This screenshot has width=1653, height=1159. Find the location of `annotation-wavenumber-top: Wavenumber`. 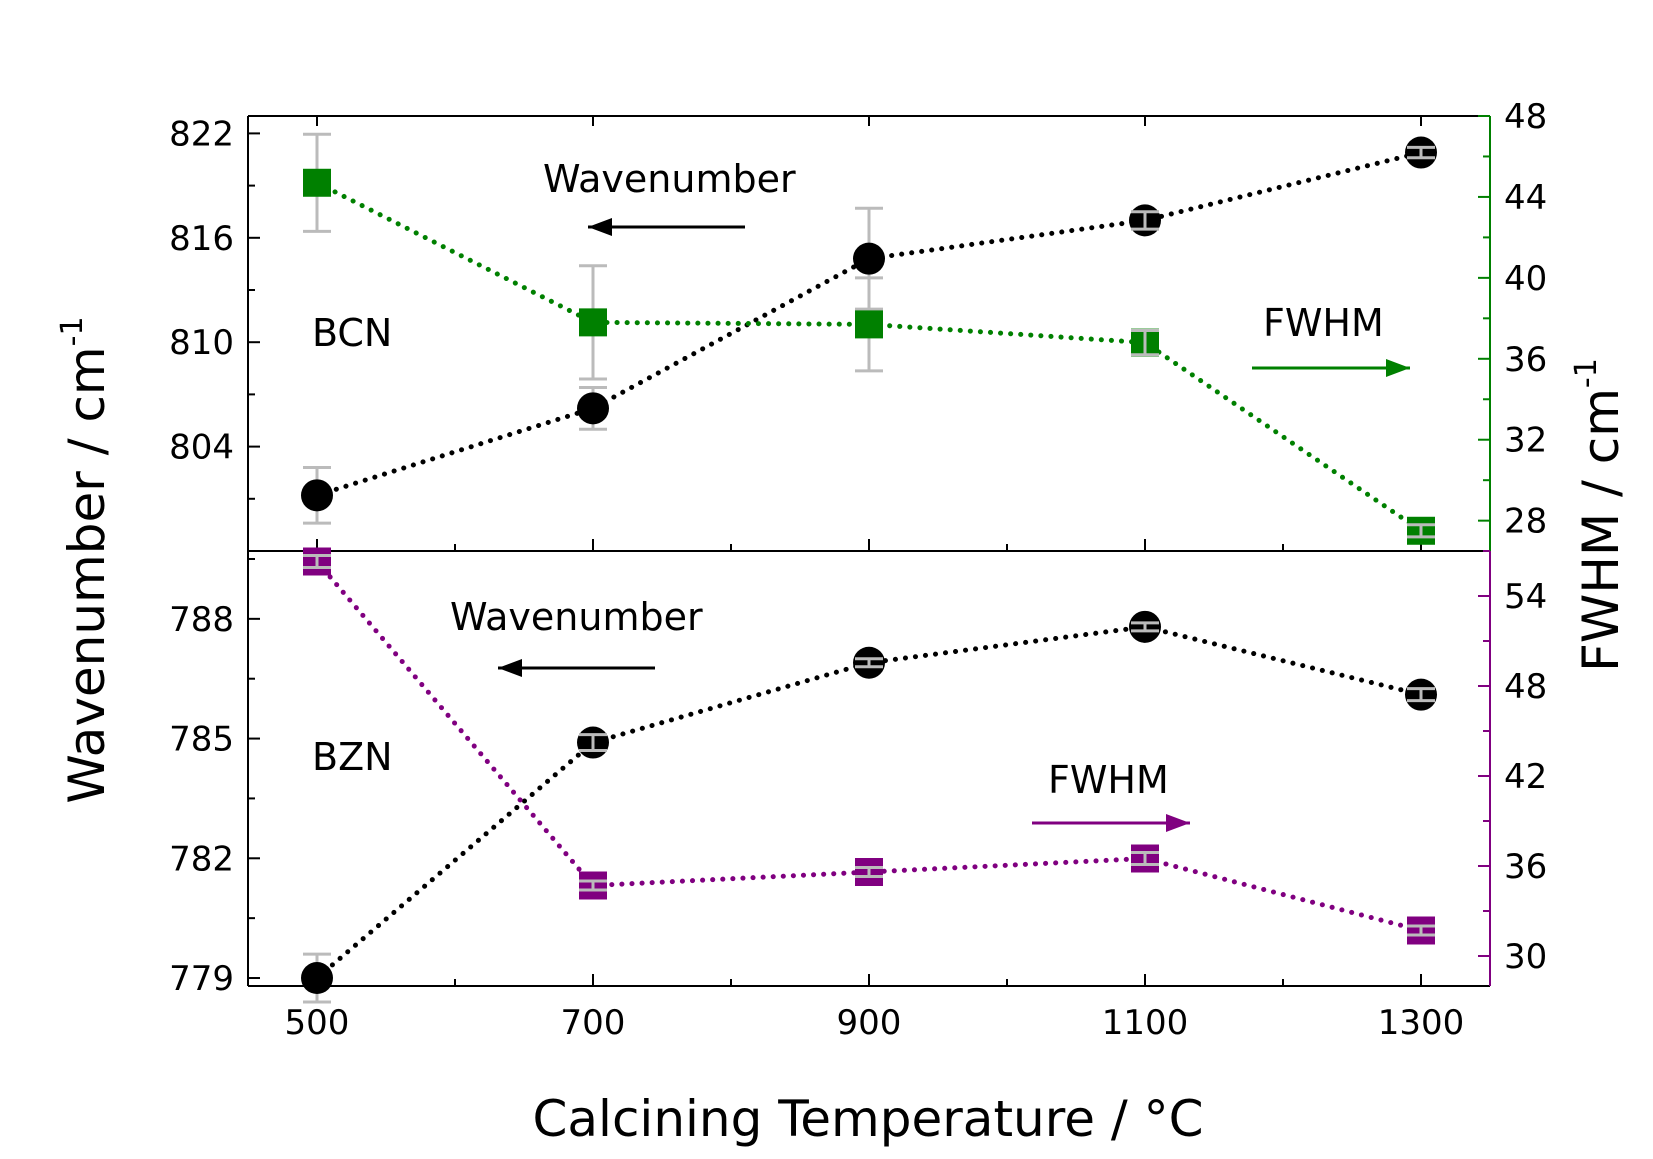

annotation-wavenumber-top: Wavenumber is located at coordinates (669, 179).